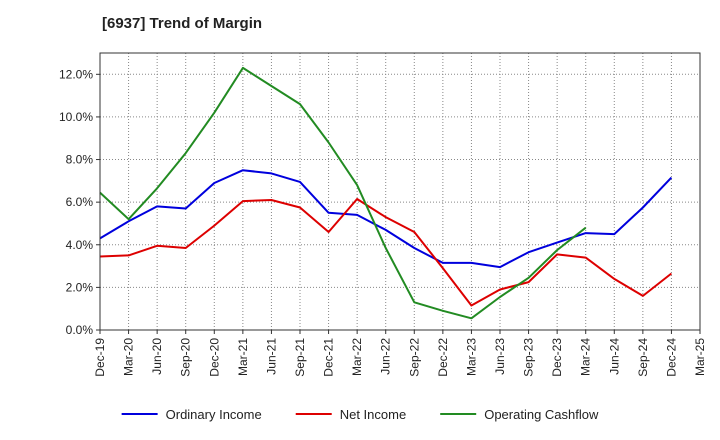 The height and width of the screenshot is (440, 720). I want to click on y-tick-label: 0.0%, so click(80, 330).